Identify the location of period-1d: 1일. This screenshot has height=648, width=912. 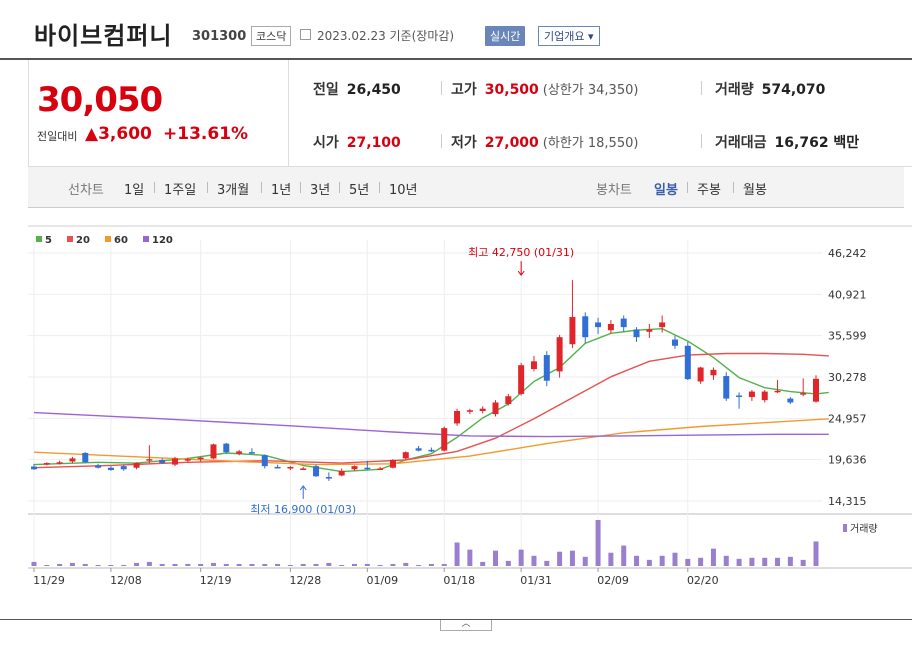
(134, 190).